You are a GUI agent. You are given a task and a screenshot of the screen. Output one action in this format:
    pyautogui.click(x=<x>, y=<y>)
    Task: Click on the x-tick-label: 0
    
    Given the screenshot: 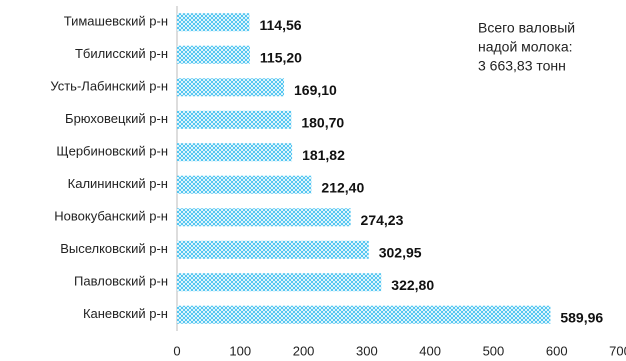 What is the action you would take?
    pyautogui.click(x=176, y=350)
    